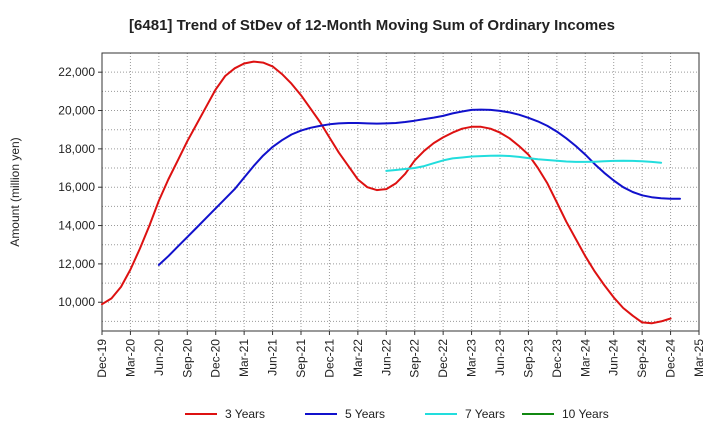 Image resolution: width=720 pixels, height=440 pixels. I want to click on y-tick-label: 18,000, so click(76, 149).